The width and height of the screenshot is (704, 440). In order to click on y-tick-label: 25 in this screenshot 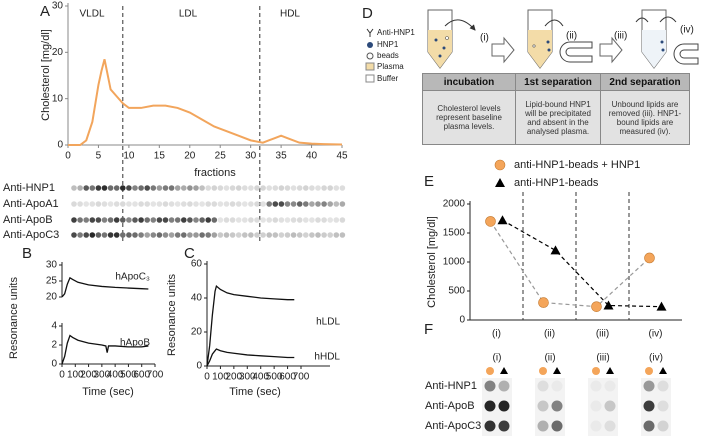, I will do `click(52, 281)`.